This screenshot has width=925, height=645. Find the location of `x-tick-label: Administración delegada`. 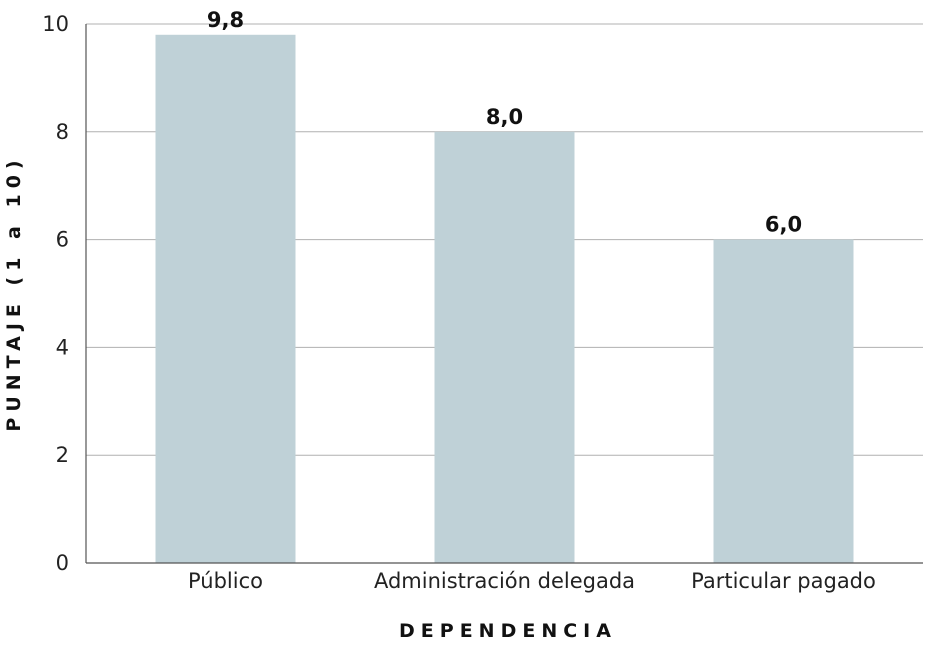

x-tick-label: Administración delegada is located at coordinates (504, 581).